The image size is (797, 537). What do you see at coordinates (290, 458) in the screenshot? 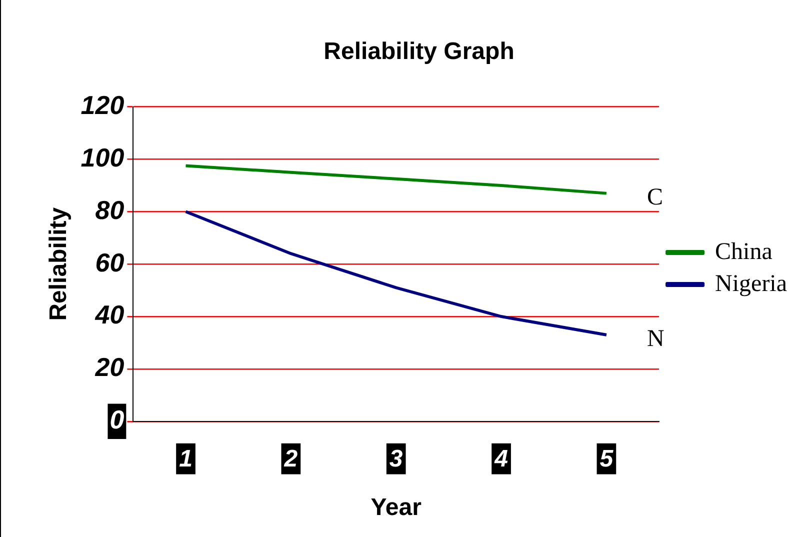
I see `x-tick-label: 2` at bounding box center [290, 458].